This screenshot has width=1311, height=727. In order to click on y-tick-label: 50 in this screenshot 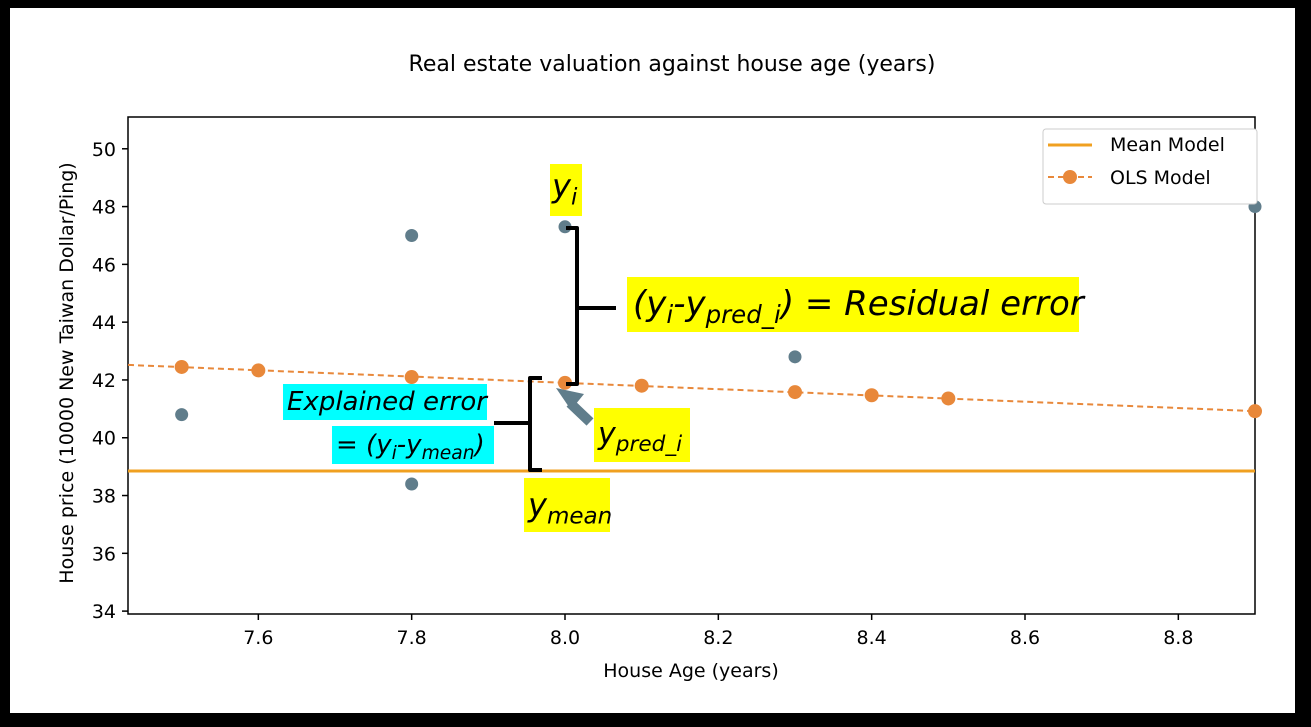, I will do `click(104, 150)`.